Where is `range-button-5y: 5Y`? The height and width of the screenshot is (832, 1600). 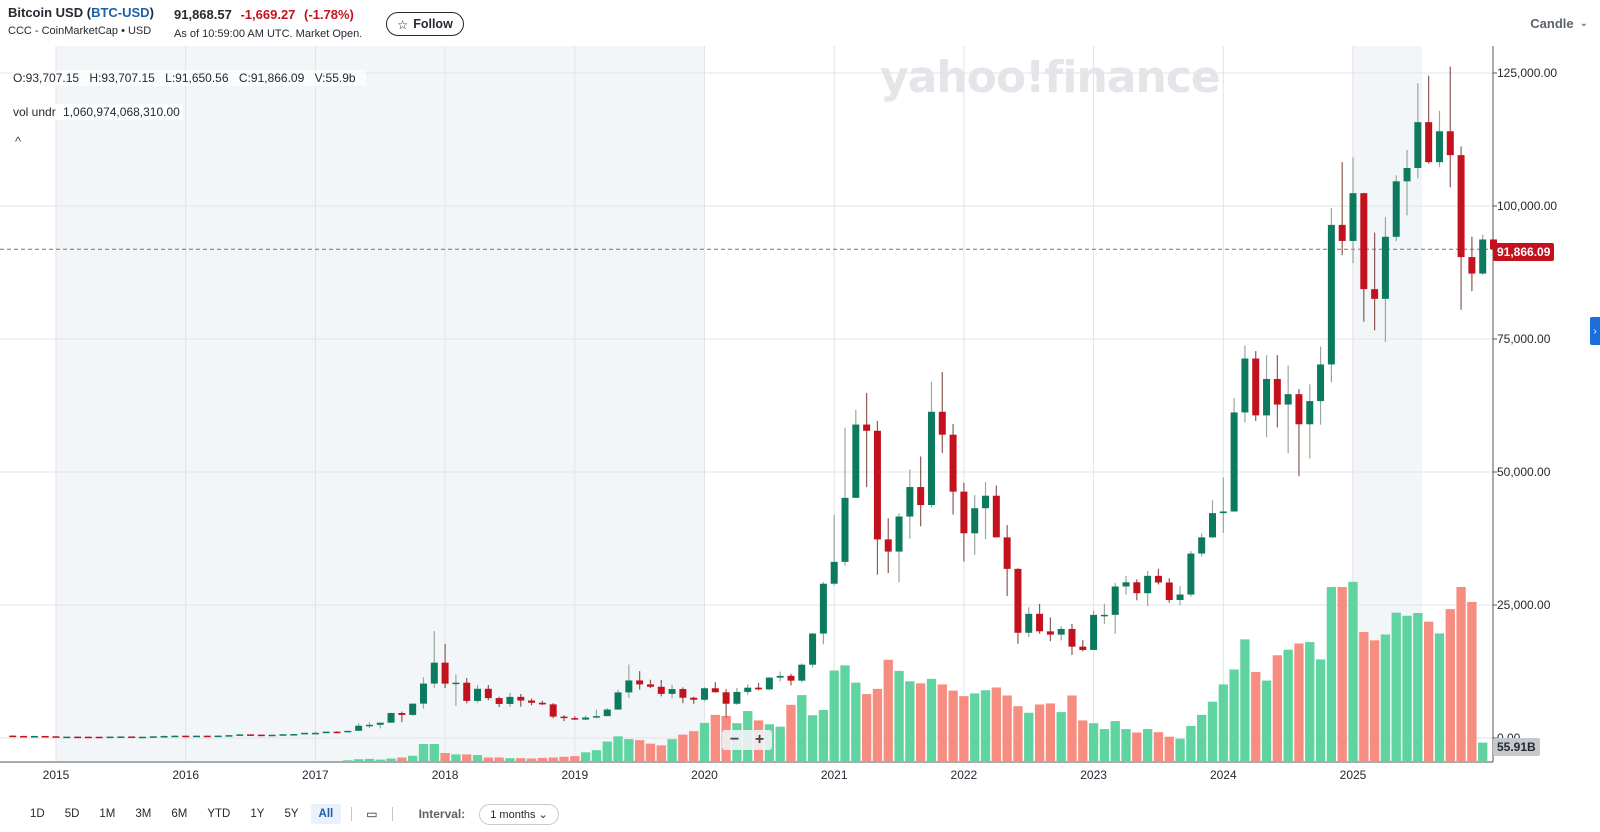
range-button-5y: 5Y is located at coordinates (291, 814).